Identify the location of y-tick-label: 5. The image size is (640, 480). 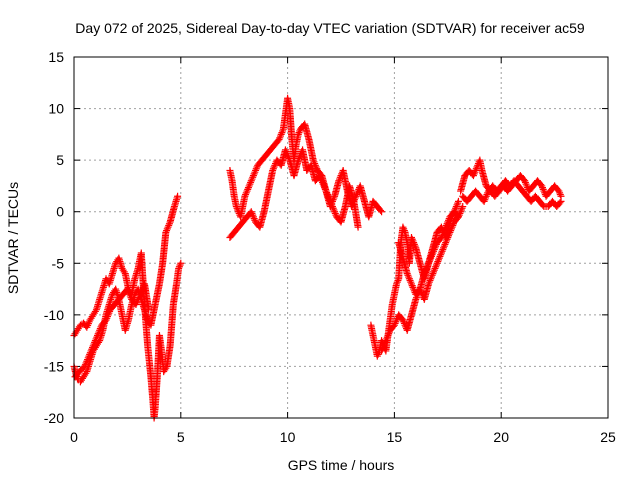
(60, 160).